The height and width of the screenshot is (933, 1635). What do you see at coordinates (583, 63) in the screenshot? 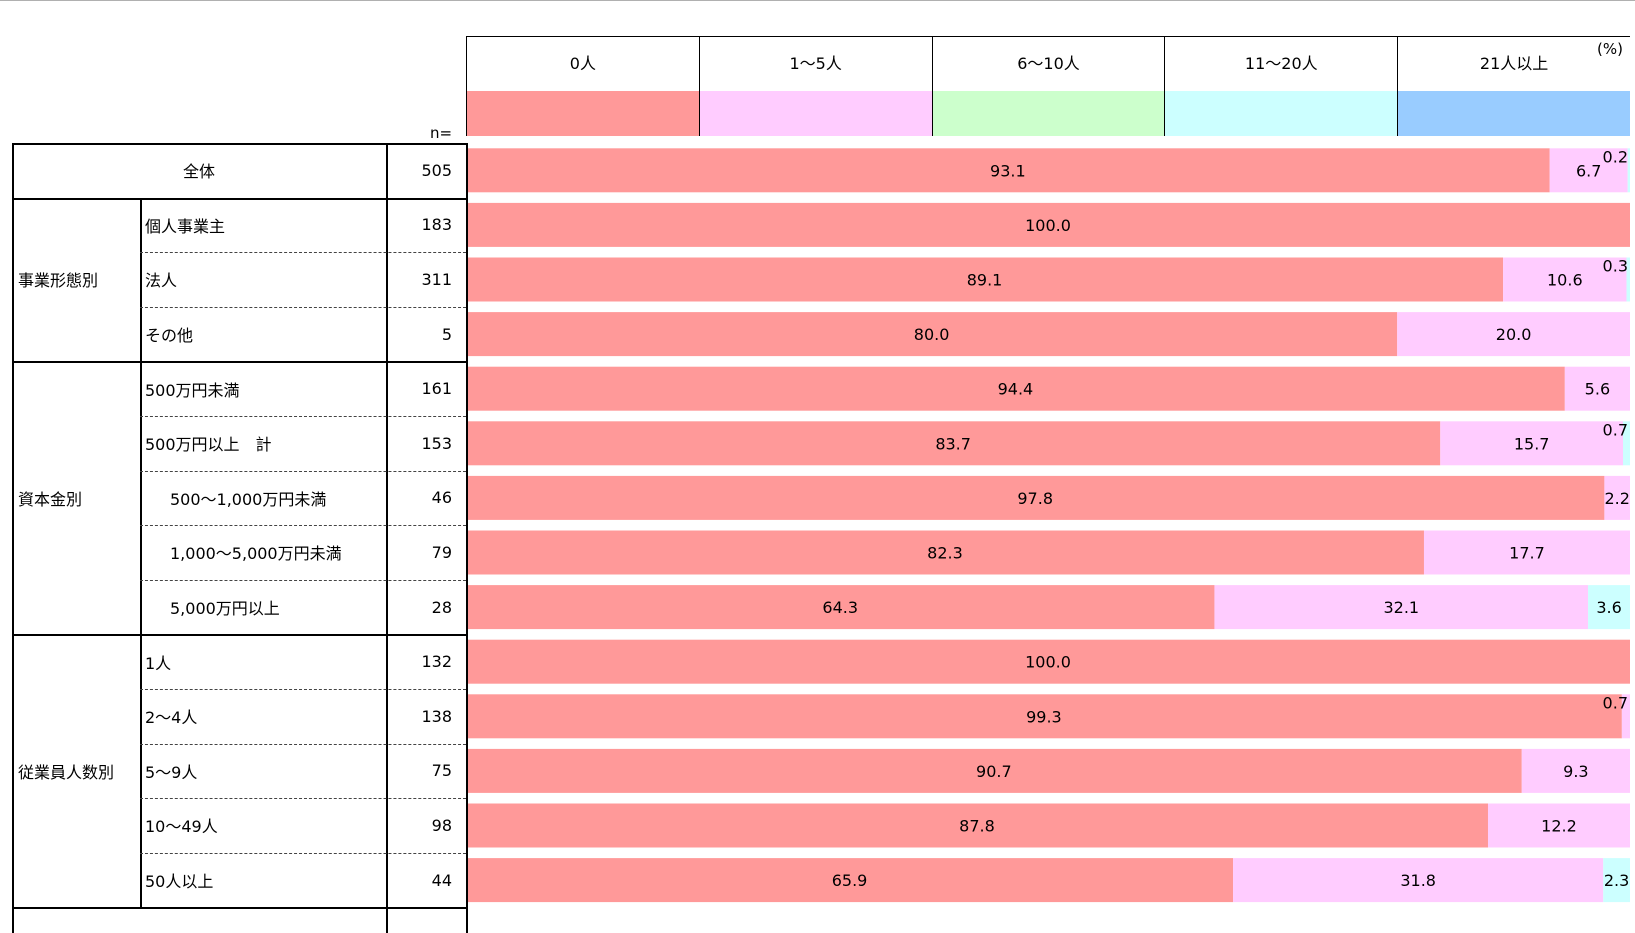
I see `legend-label: 0人` at bounding box center [583, 63].